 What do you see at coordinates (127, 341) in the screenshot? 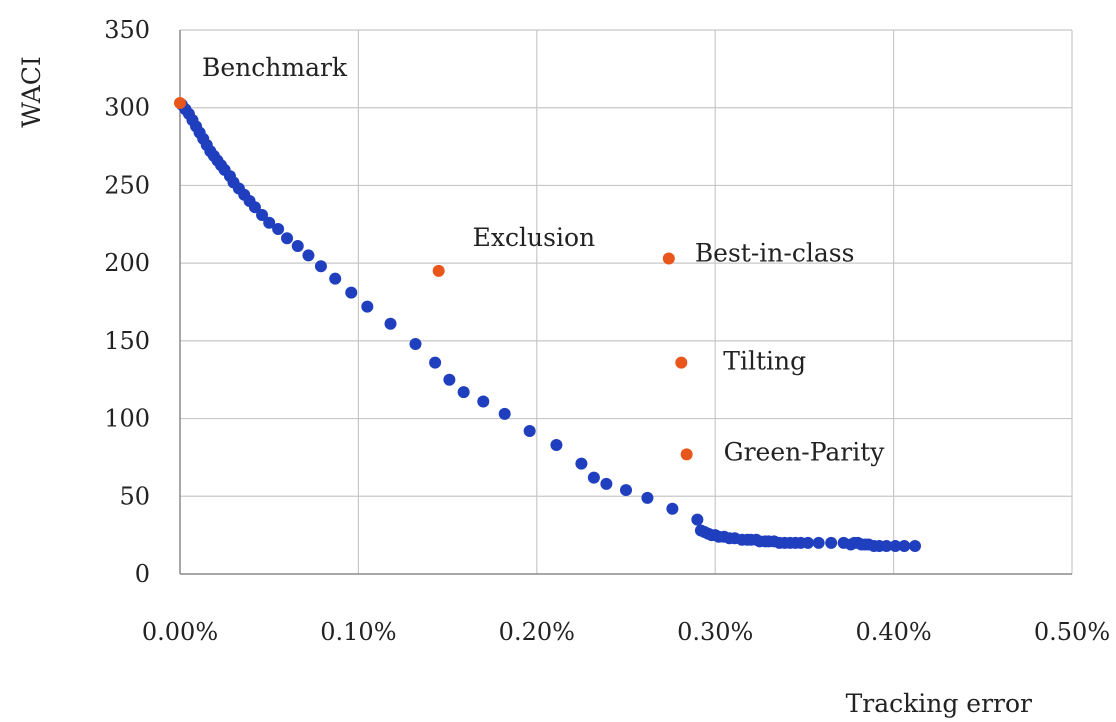
I see `y-tick-label: 150` at bounding box center [127, 341].